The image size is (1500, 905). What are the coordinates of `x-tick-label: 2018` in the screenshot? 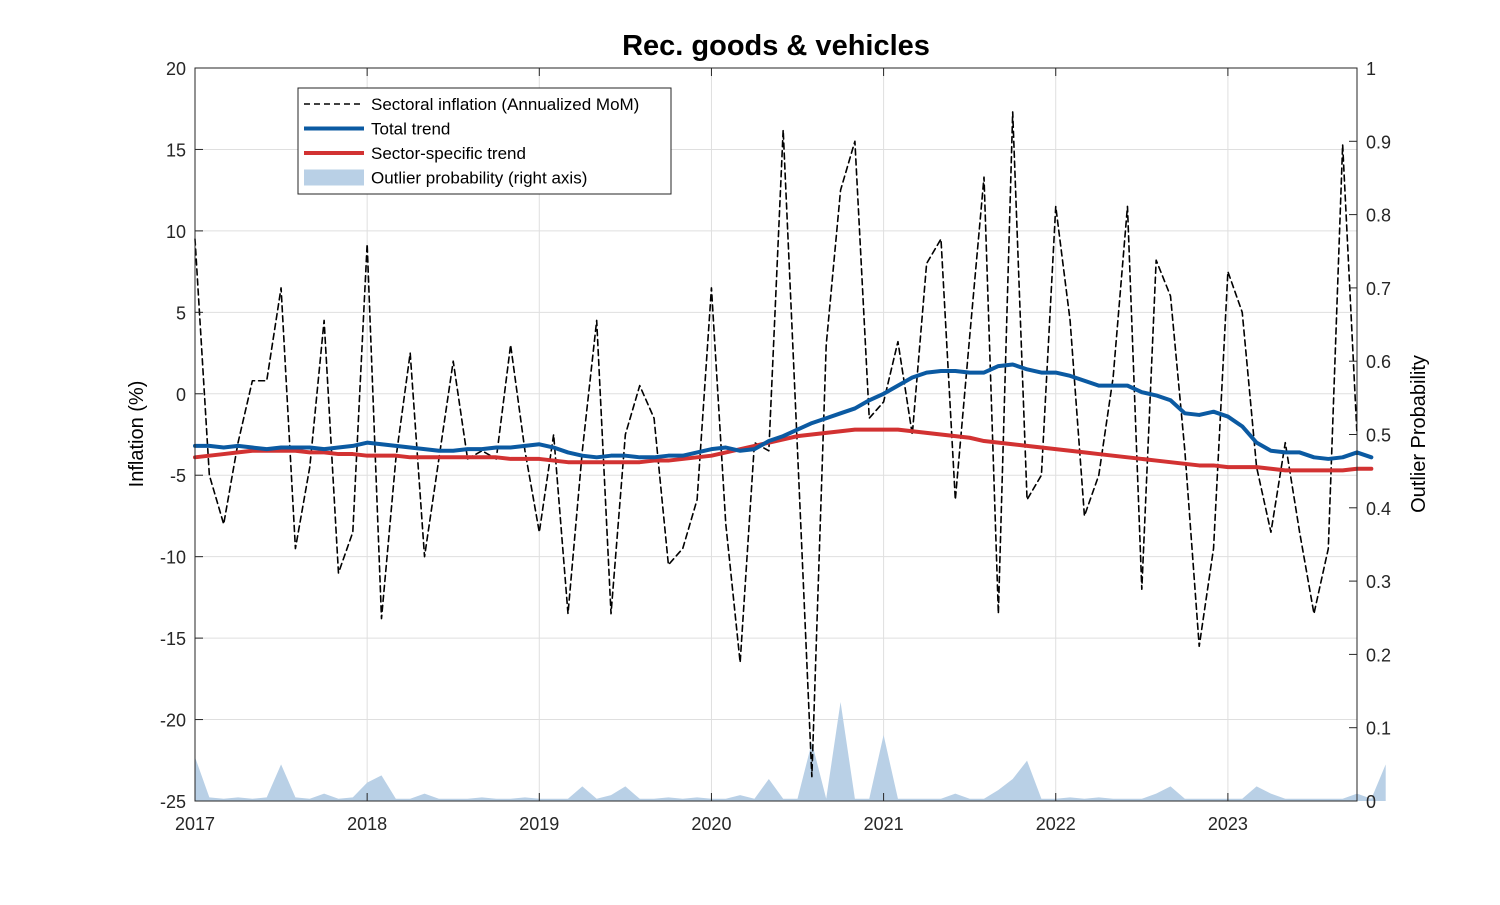 It's located at (367, 824).